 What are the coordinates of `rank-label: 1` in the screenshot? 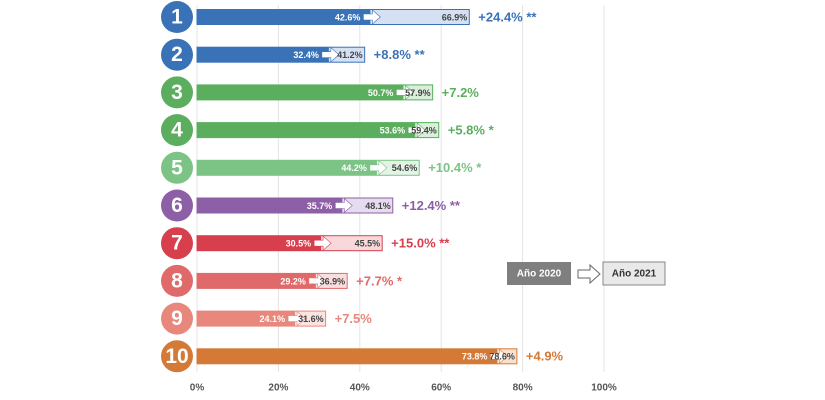 It's located at (177, 17).